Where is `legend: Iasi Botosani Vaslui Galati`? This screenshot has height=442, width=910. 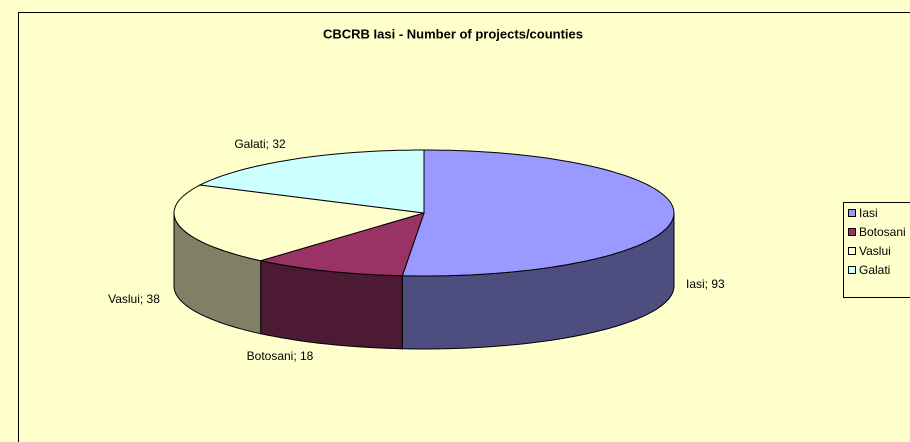 legend: Iasi Botosani Vaslui Galati is located at coordinates (876, 250).